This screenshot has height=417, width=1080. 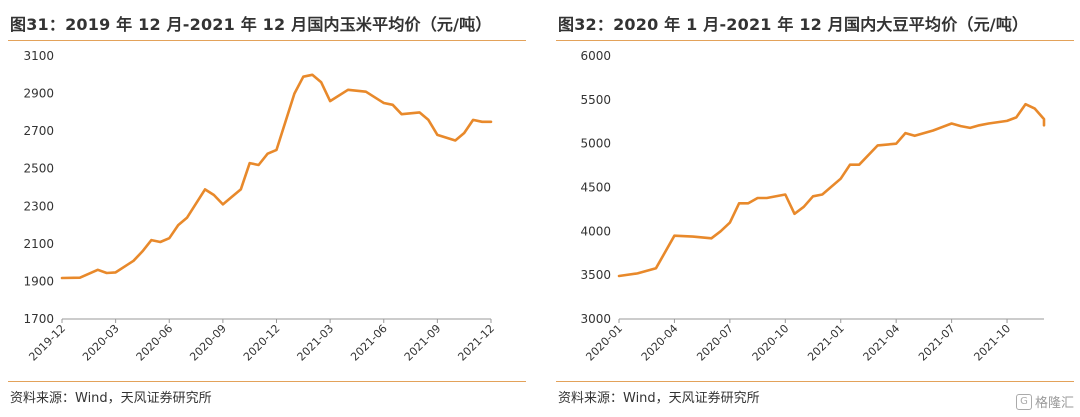 I want to click on x-tick-label: 2021-04, so click(x=882, y=343).